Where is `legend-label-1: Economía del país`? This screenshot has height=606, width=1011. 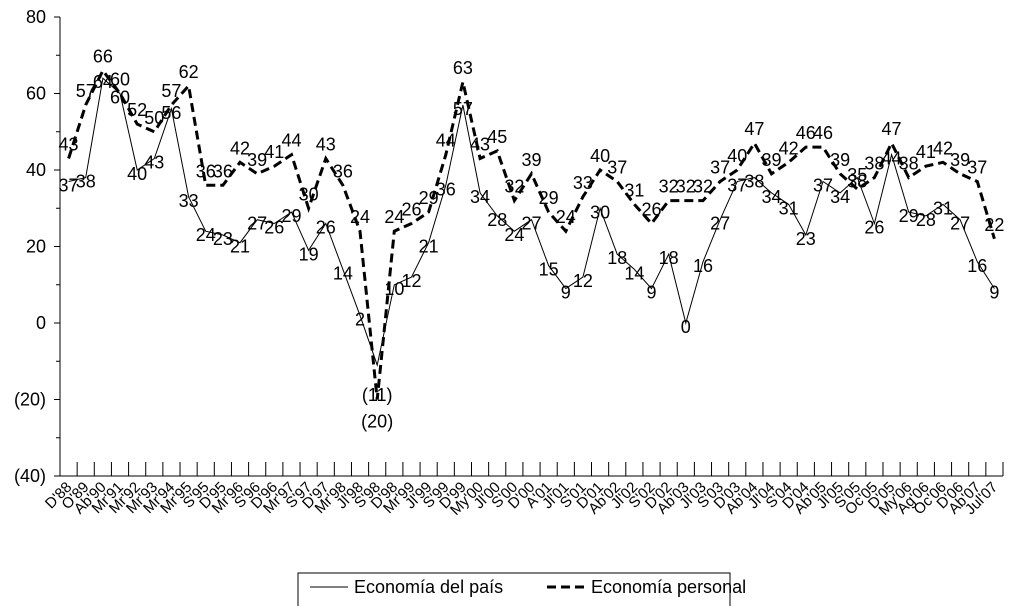
legend-label-1: Economía del país is located at coordinates (428, 587).